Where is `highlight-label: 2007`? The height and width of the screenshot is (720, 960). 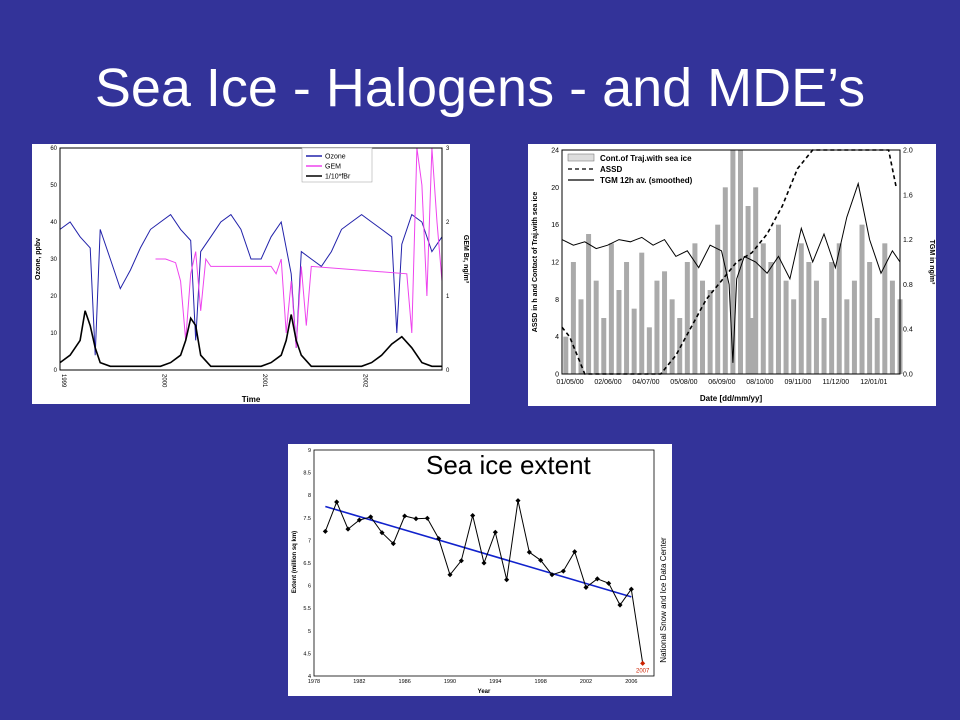
highlight-label: 2007 is located at coordinates (643, 671).